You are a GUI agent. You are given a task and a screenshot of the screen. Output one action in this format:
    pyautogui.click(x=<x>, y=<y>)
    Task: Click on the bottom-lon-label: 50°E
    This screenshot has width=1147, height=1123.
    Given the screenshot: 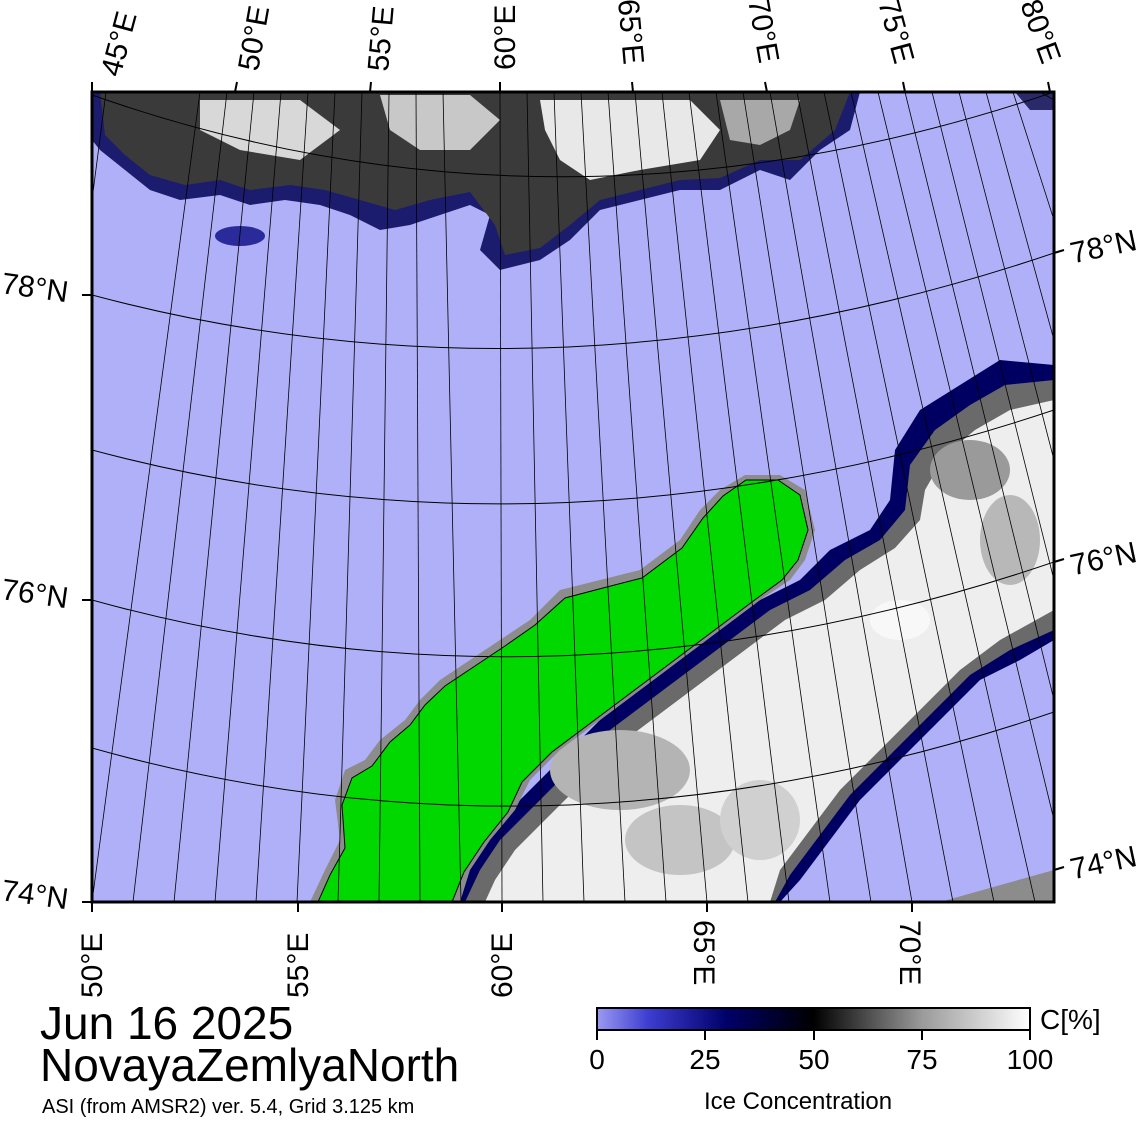 What is the action you would take?
    pyautogui.click(x=92, y=965)
    